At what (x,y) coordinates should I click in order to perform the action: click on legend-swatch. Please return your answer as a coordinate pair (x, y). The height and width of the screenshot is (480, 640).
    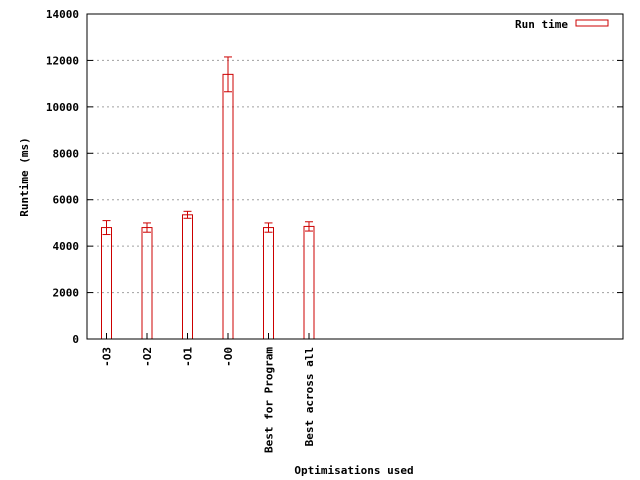
    Looking at the image, I should click on (592, 23).